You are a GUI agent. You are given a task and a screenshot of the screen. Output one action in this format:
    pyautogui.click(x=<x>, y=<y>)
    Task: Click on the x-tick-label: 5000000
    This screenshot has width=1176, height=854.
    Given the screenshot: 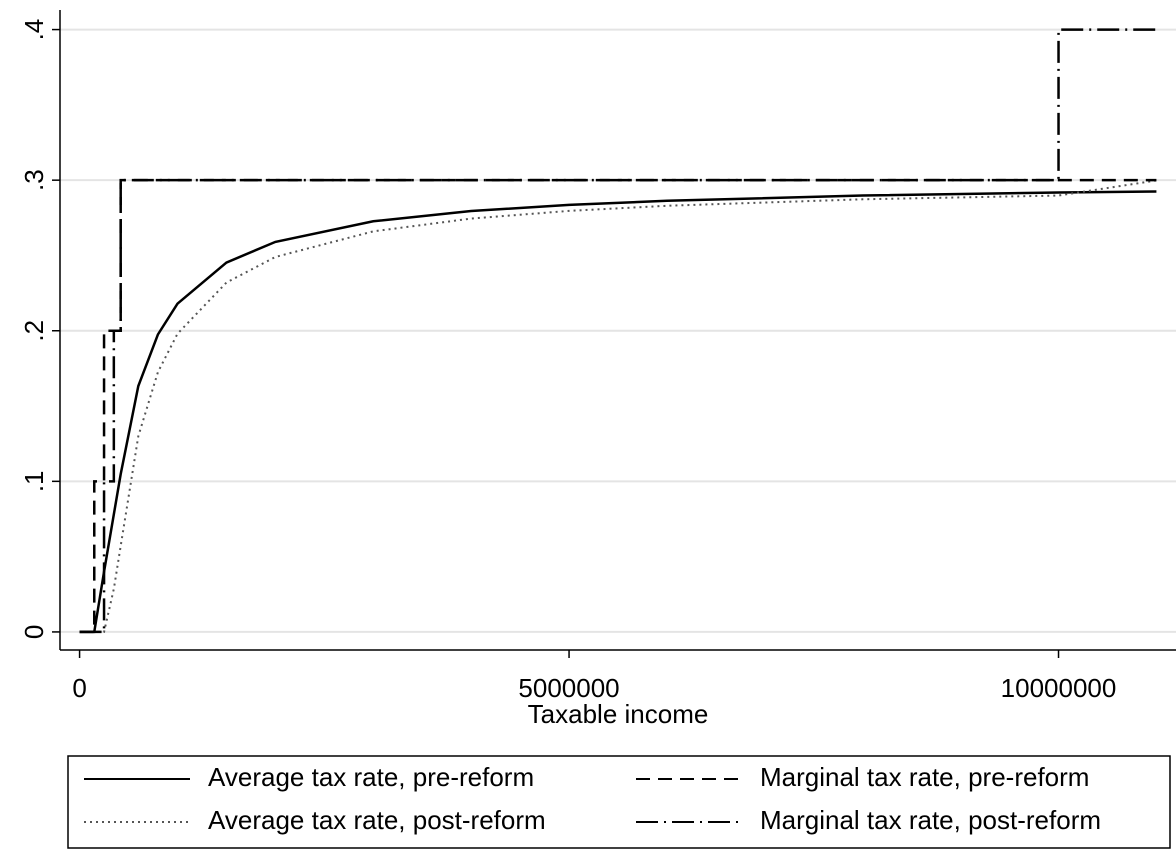 What is the action you would take?
    pyautogui.click(x=568, y=688)
    